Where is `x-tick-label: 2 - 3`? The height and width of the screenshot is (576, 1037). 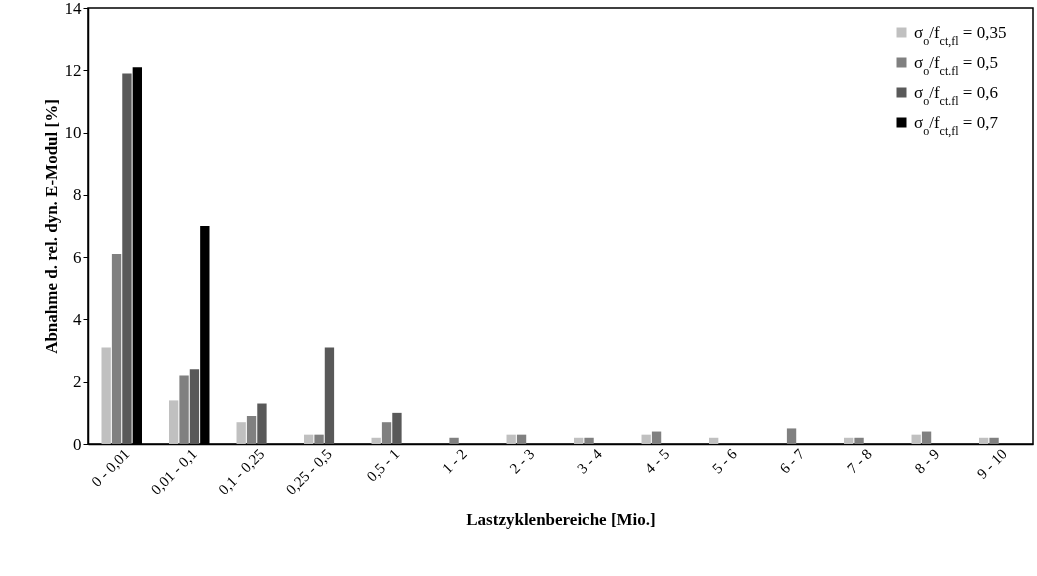 x-tick-label: 2 - 3 is located at coordinates (522, 461).